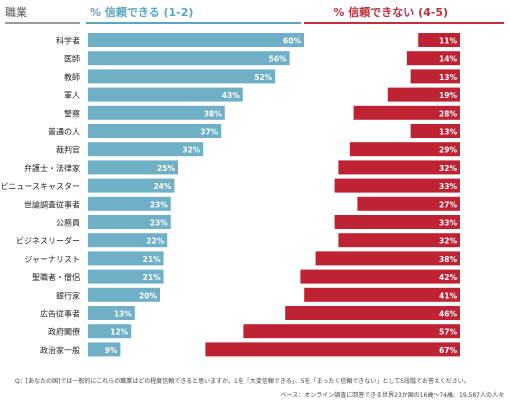  I want to click on trust-value-label: 37%, so click(209, 132).